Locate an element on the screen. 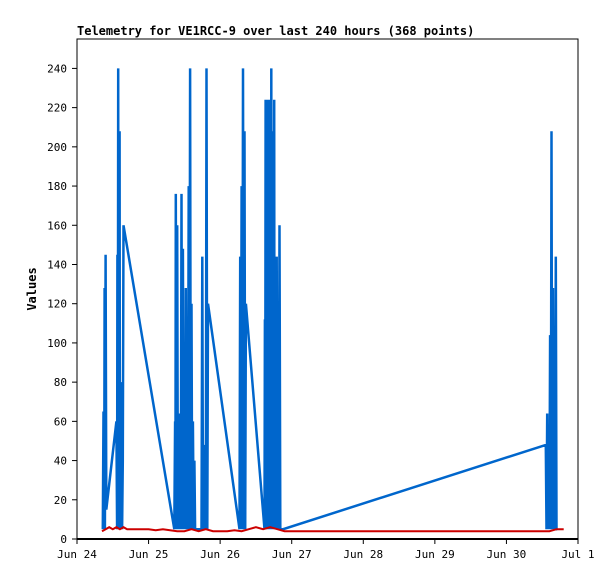  x-tick-label: Jun 25 is located at coordinates (149, 554).